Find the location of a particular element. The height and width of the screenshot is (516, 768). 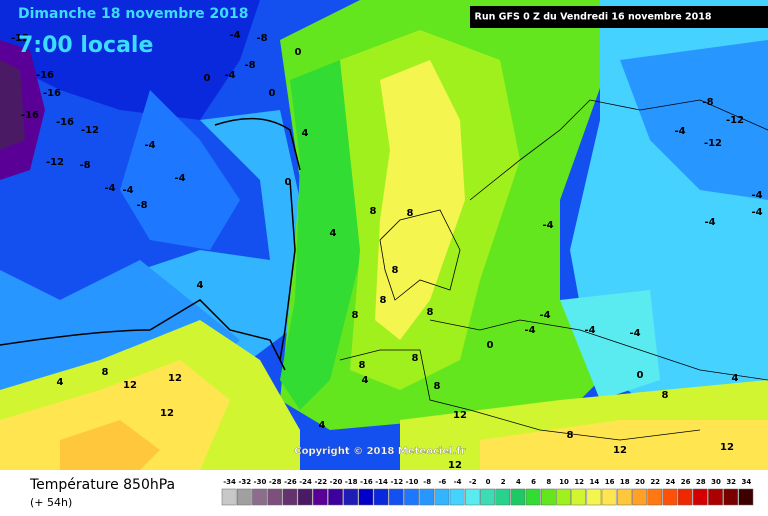

legend-label: -4 is located at coordinates (458, 482).